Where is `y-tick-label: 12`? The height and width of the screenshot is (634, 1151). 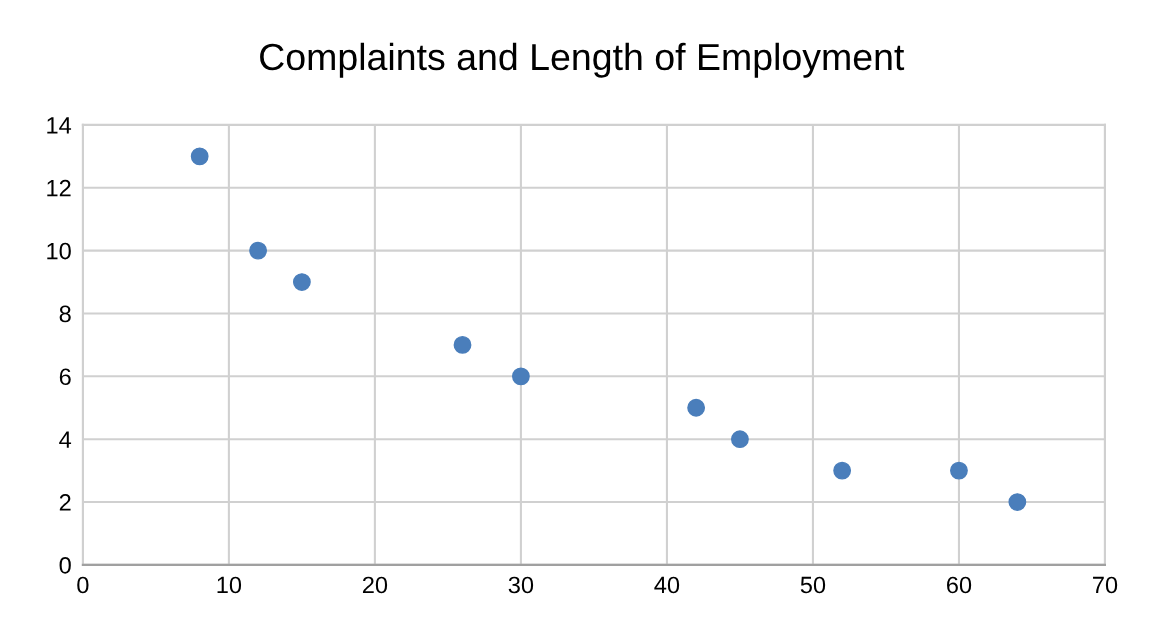
y-tick-label: 12 is located at coordinates (59, 188).